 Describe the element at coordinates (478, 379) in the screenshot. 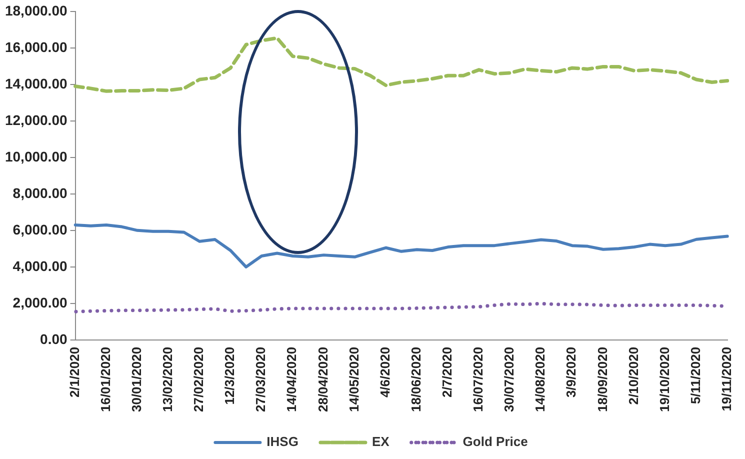

I see `x-tick-label: 16/07/2020` at that location.